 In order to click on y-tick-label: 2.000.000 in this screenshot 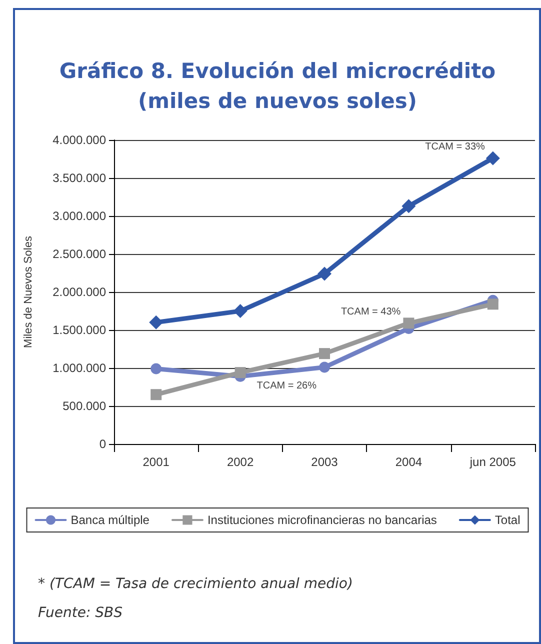, I will do `click(79, 292)`.